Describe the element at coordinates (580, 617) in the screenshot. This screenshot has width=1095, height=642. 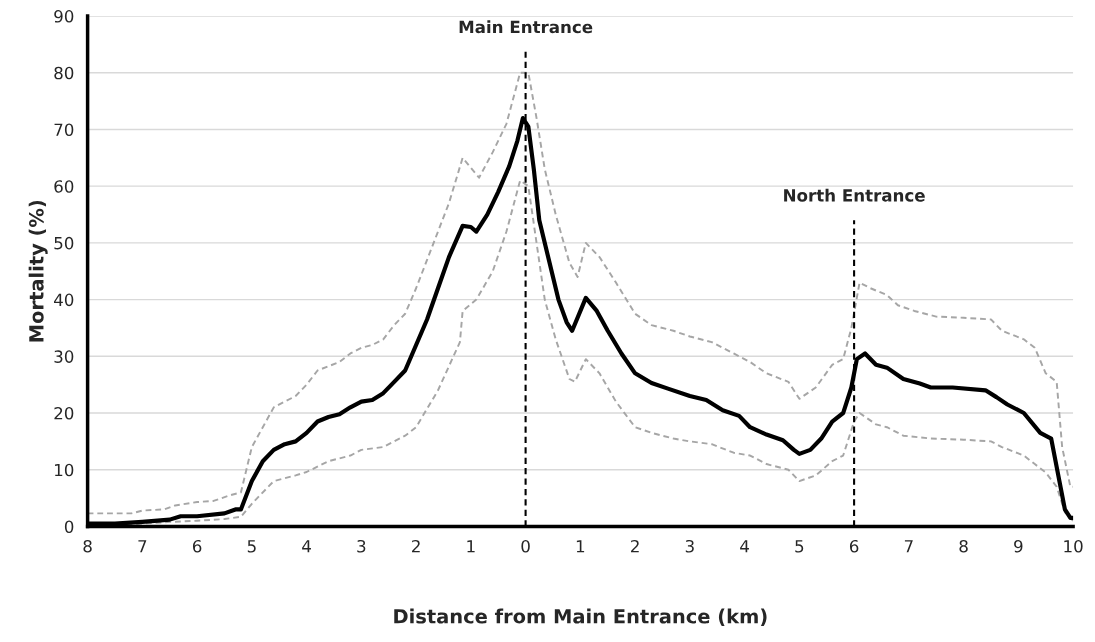
I see `x-axis-title: Distance from Main Entrance (km)` at that location.